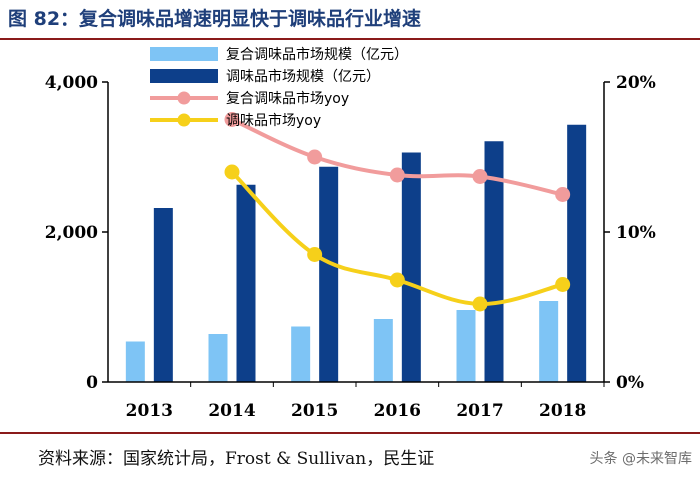  Describe the element at coordinates (314, 411) in the screenshot. I see `x-tick-label: 2015` at that location.